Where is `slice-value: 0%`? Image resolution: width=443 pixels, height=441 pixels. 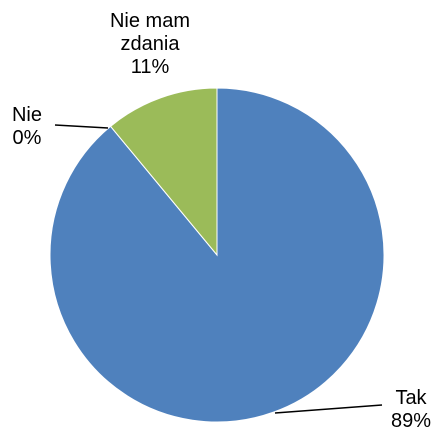
slice-value: 0% is located at coordinates (27, 138).